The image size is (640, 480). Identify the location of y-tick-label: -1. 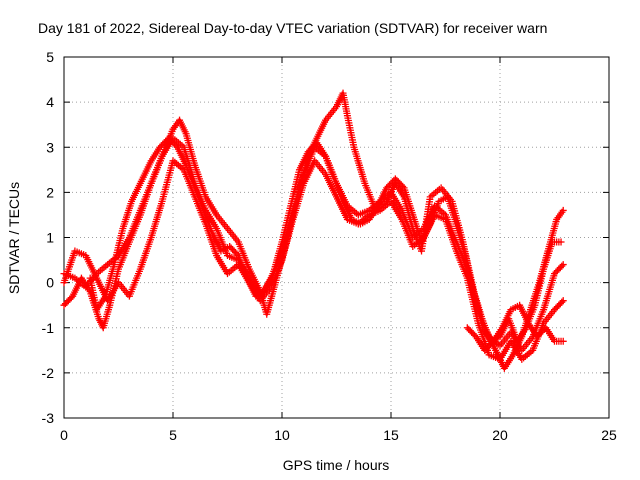
(48, 328).